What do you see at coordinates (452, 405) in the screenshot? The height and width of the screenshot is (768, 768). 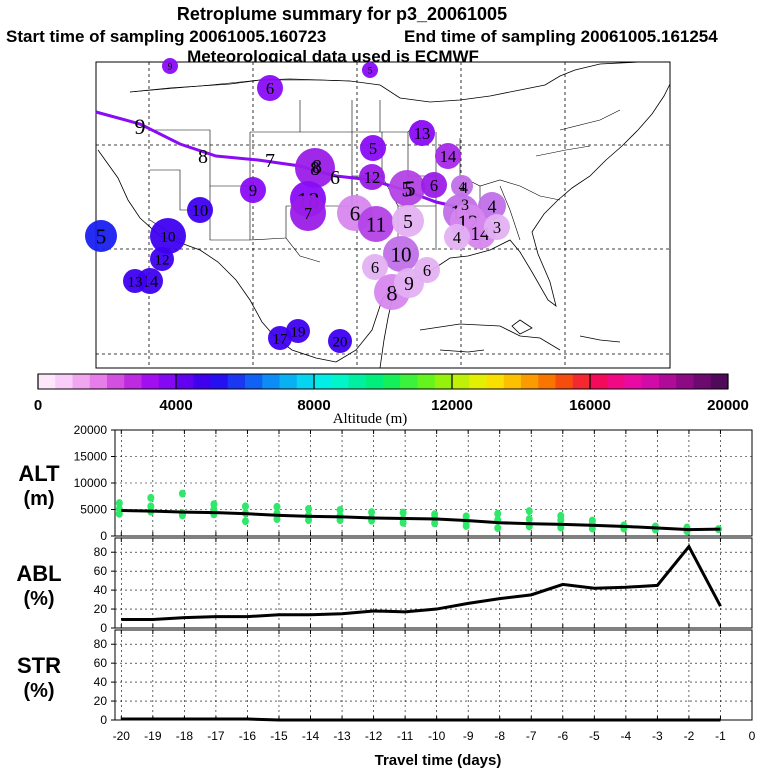 I see `colorbar-tick-label: 12000` at bounding box center [452, 405].